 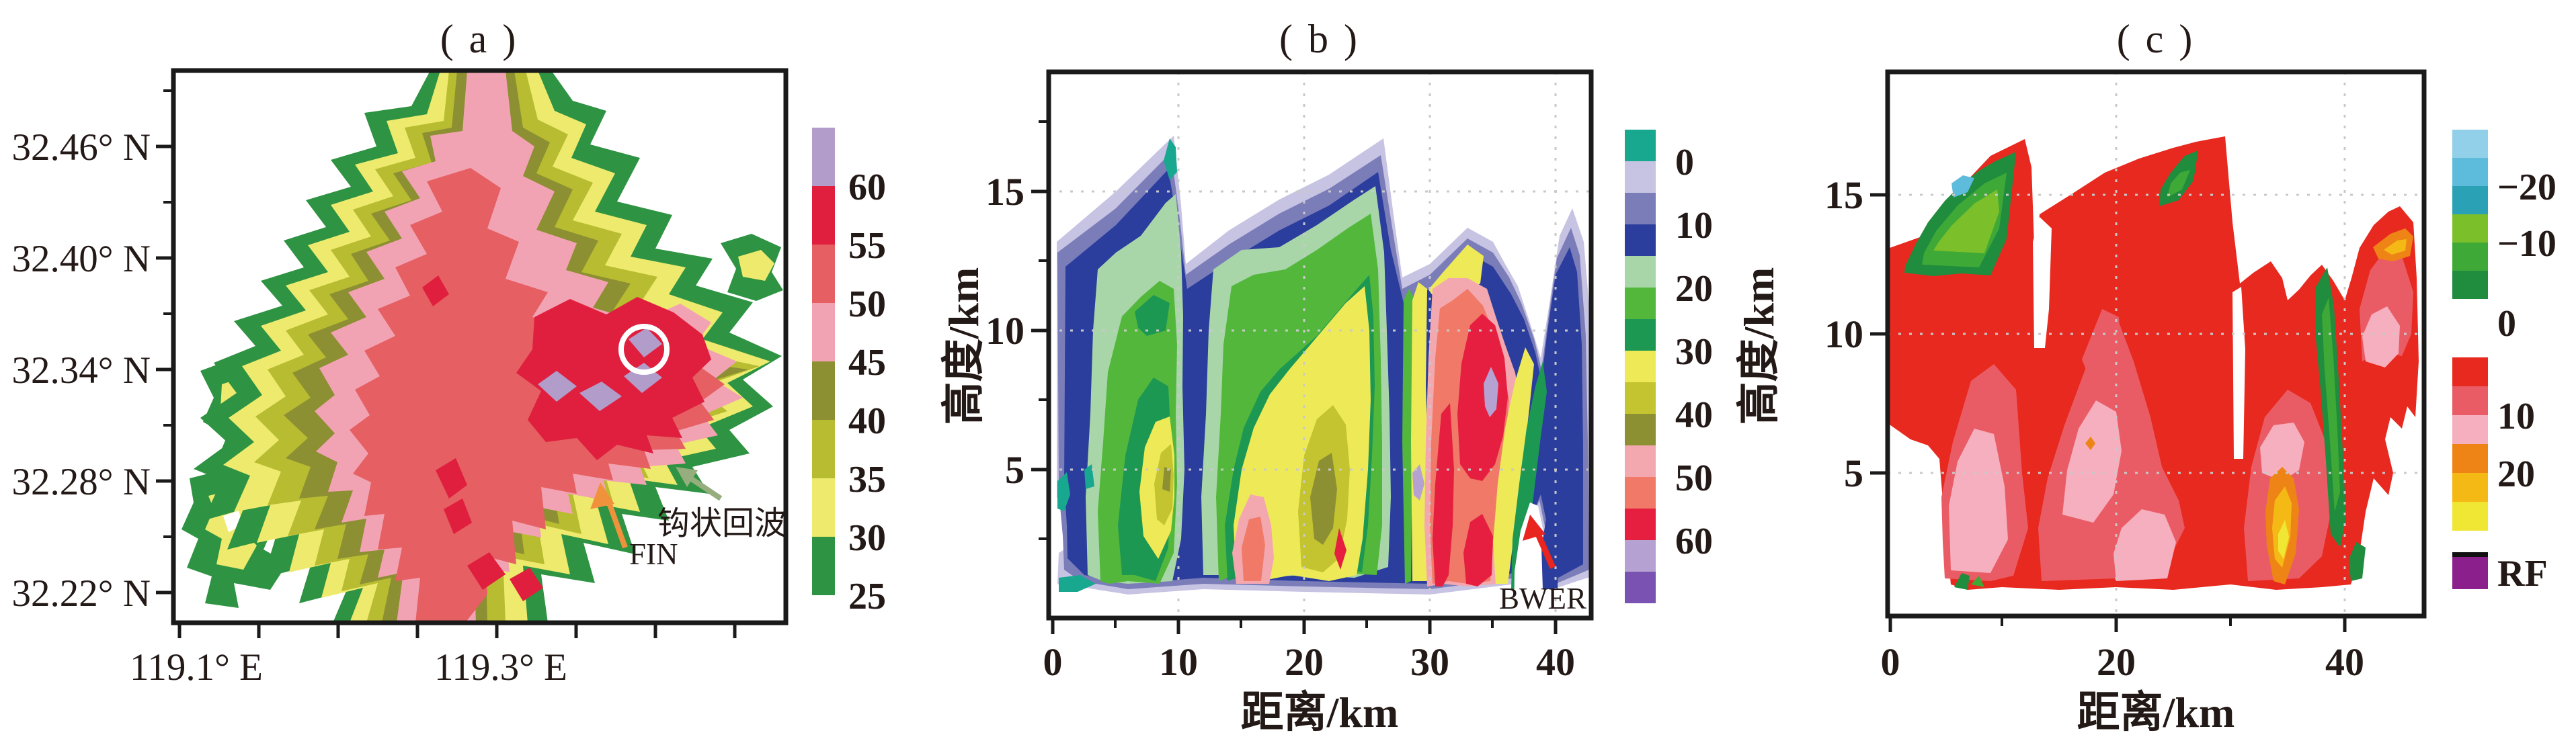 I want to click on colorbar-label: 50, so click(x=1694, y=478).